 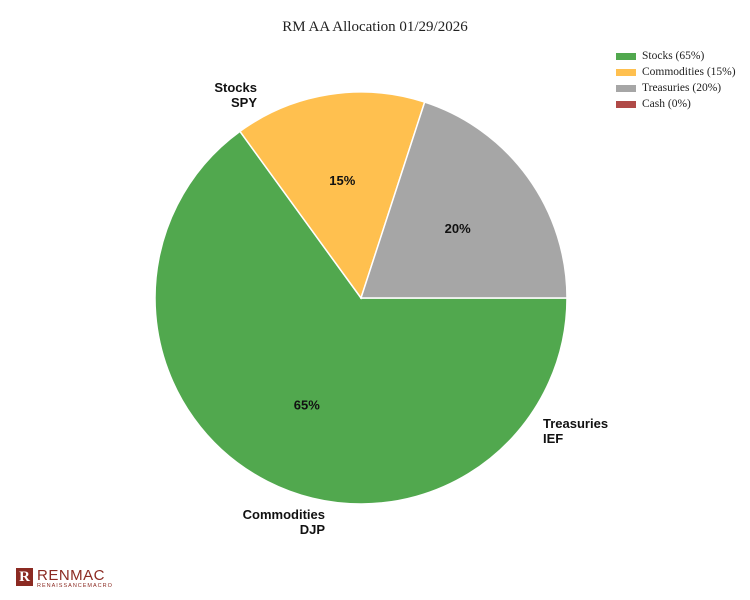 I want to click on logo-name: RENMAC, so click(x=71, y=575).